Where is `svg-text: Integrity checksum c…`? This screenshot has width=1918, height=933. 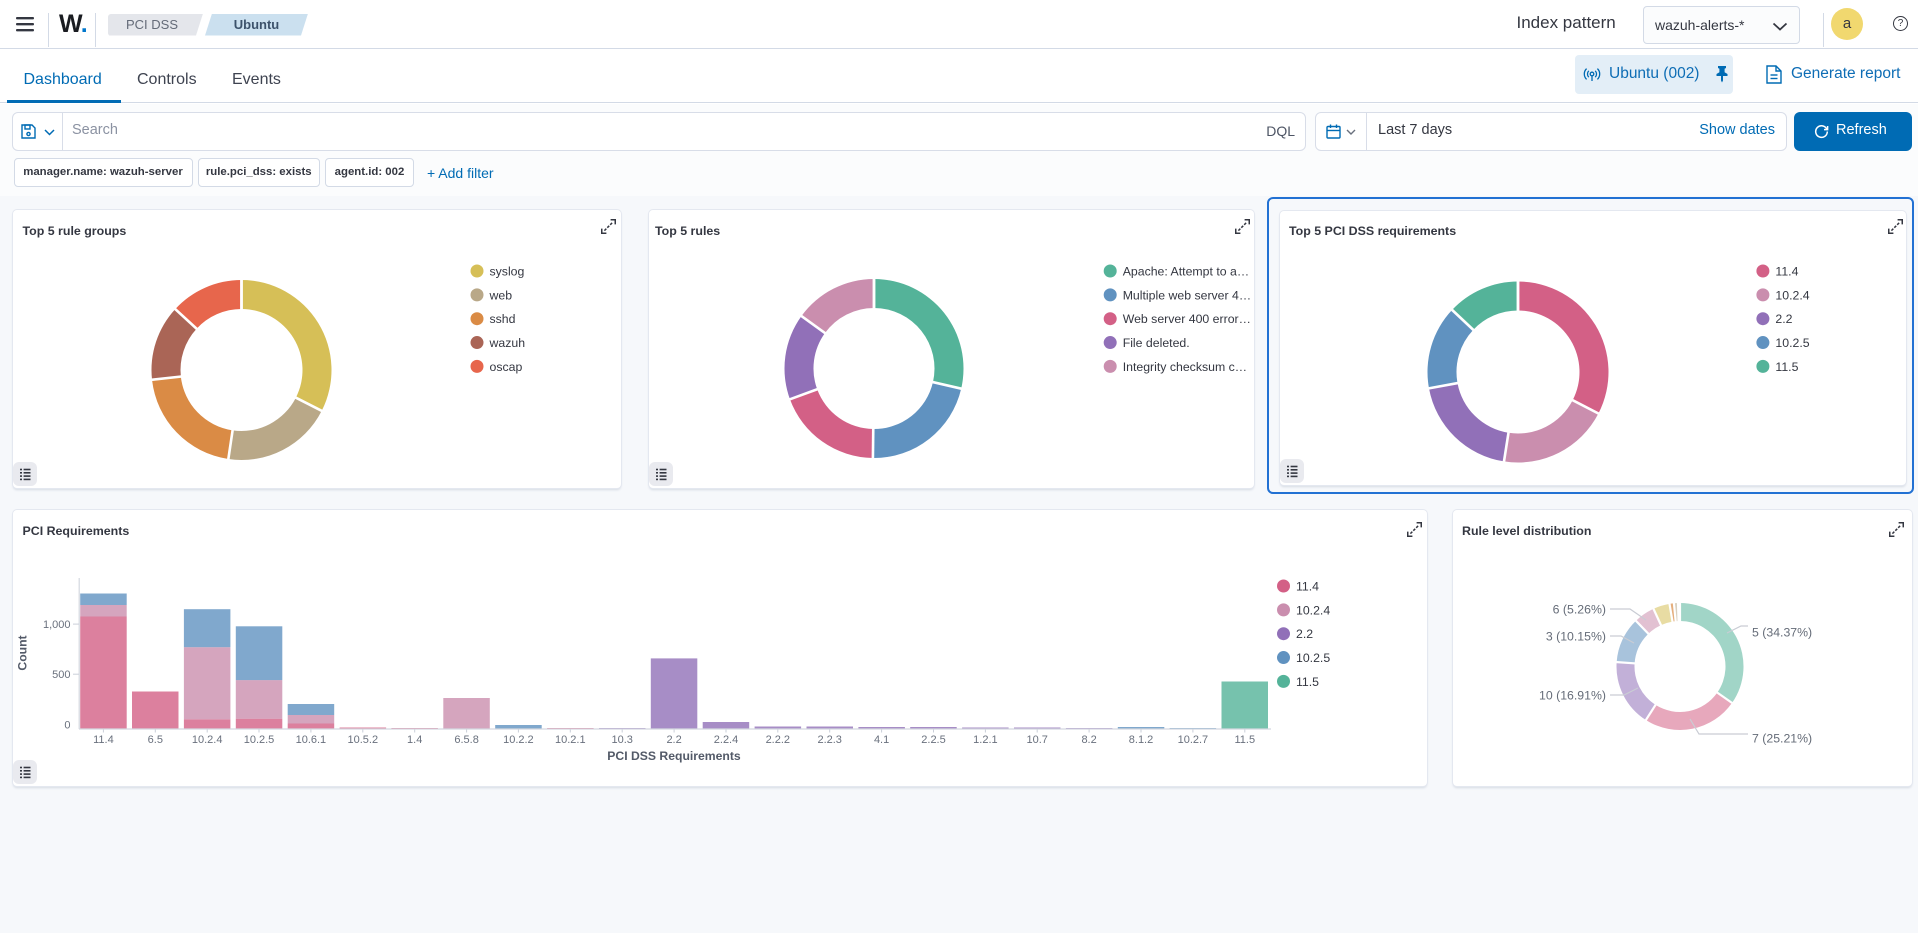 svg-text: Integrity checksum c… is located at coordinates (1185, 367).